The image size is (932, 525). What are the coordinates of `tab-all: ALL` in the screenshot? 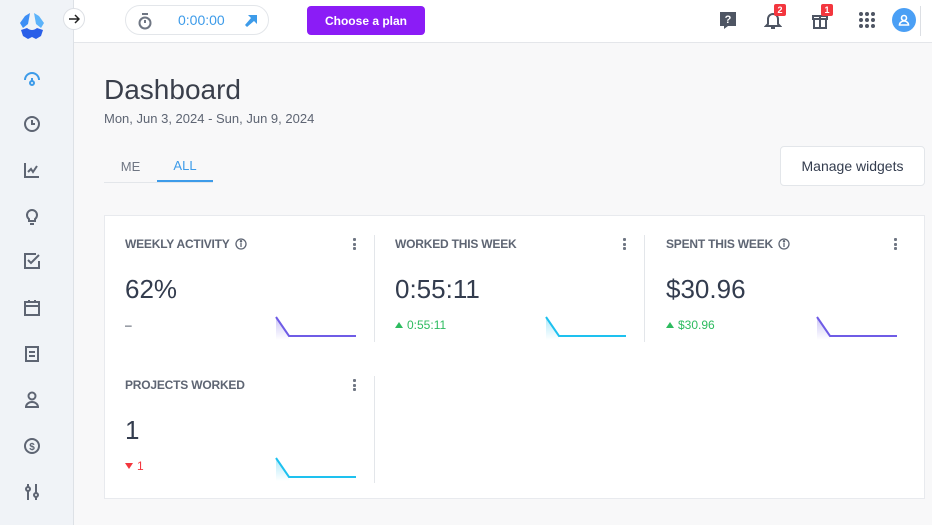 It's located at (185, 166).